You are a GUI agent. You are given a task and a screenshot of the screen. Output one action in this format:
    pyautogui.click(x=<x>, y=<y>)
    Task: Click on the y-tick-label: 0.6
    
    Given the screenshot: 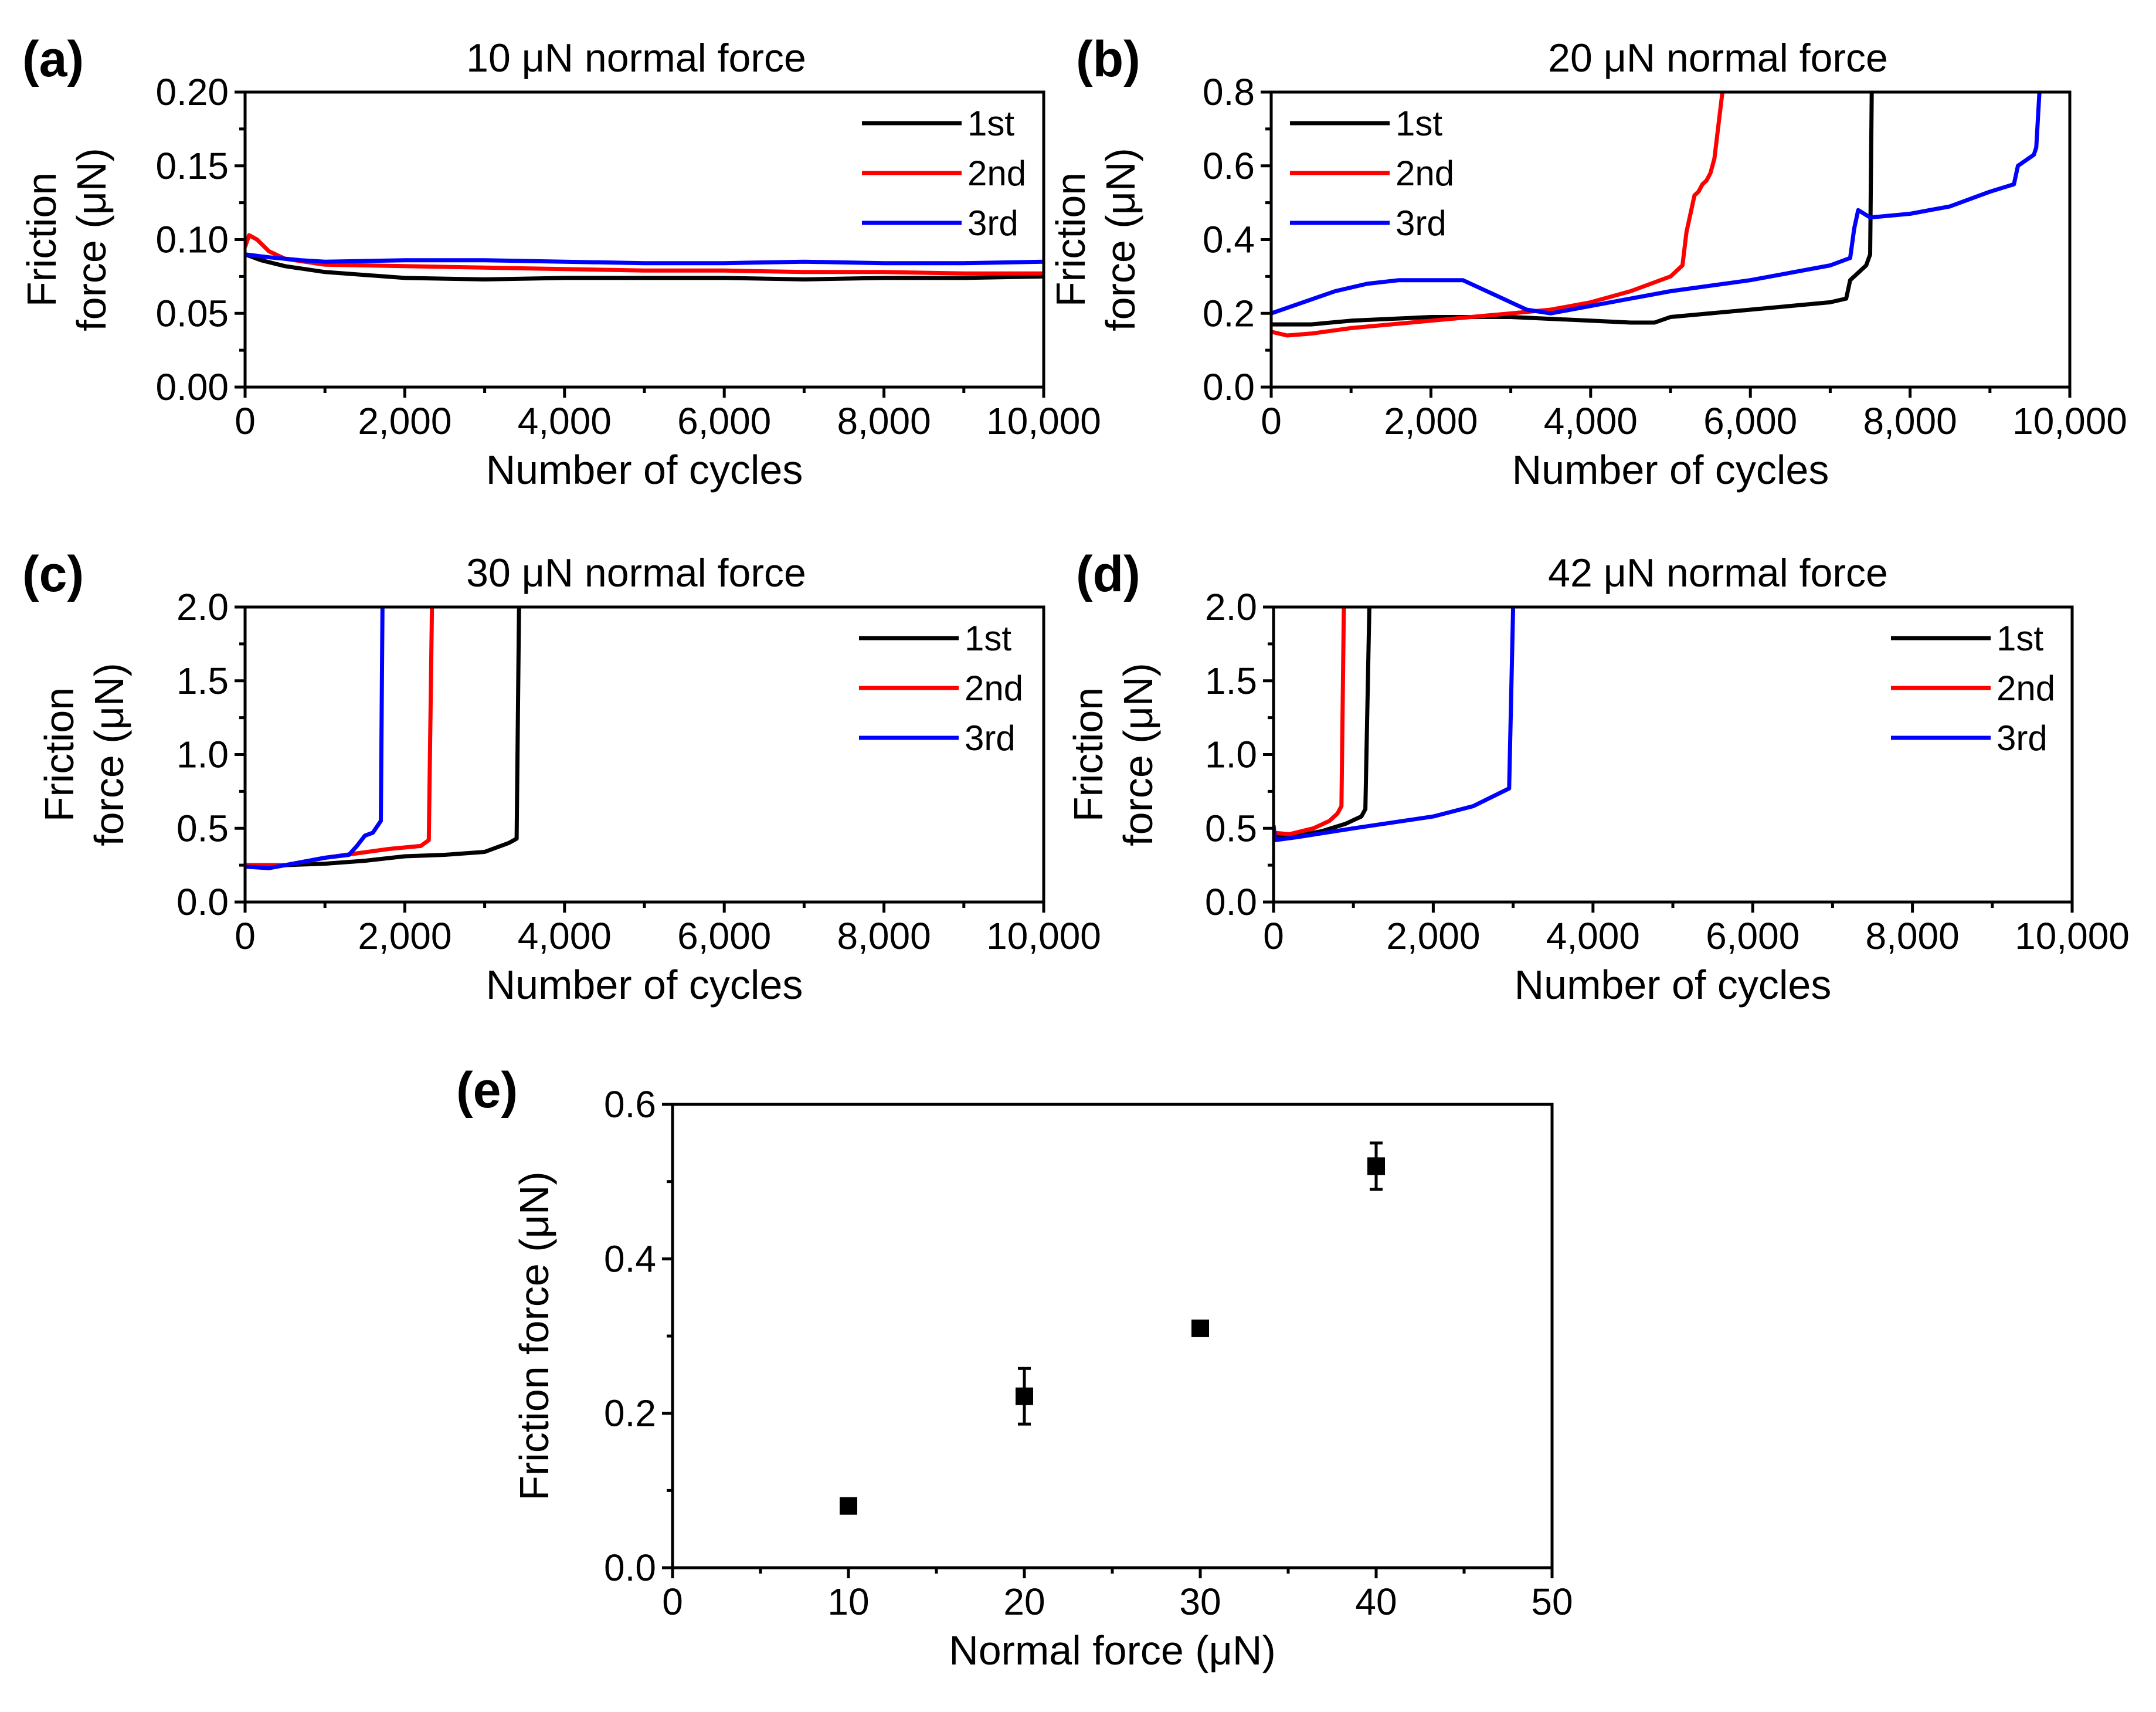 What is the action you would take?
    pyautogui.click(x=630, y=1104)
    